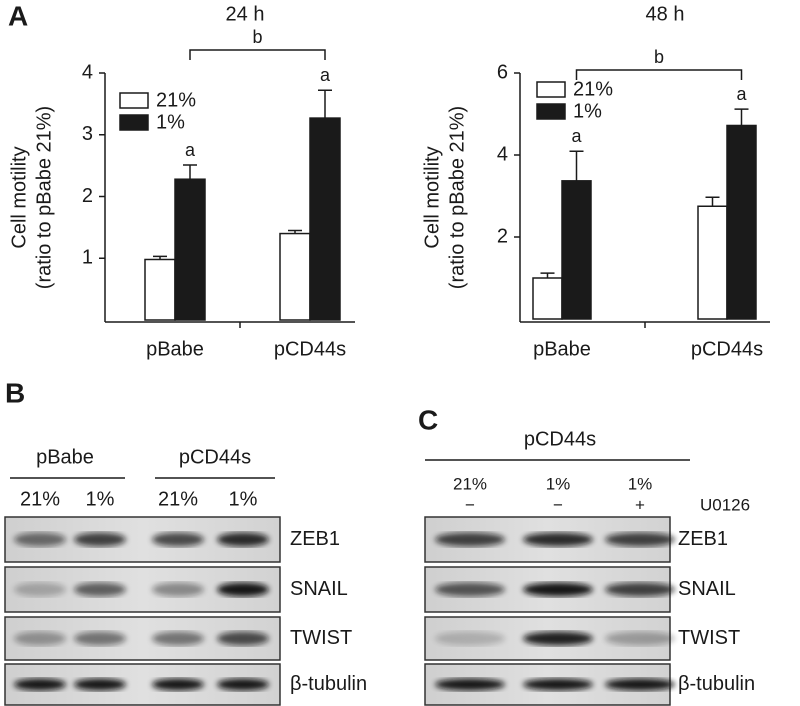 Image resolution: width=800 pixels, height=706 pixels. What do you see at coordinates (428, 419) in the screenshot?
I see `panel-label: C` at bounding box center [428, 419].